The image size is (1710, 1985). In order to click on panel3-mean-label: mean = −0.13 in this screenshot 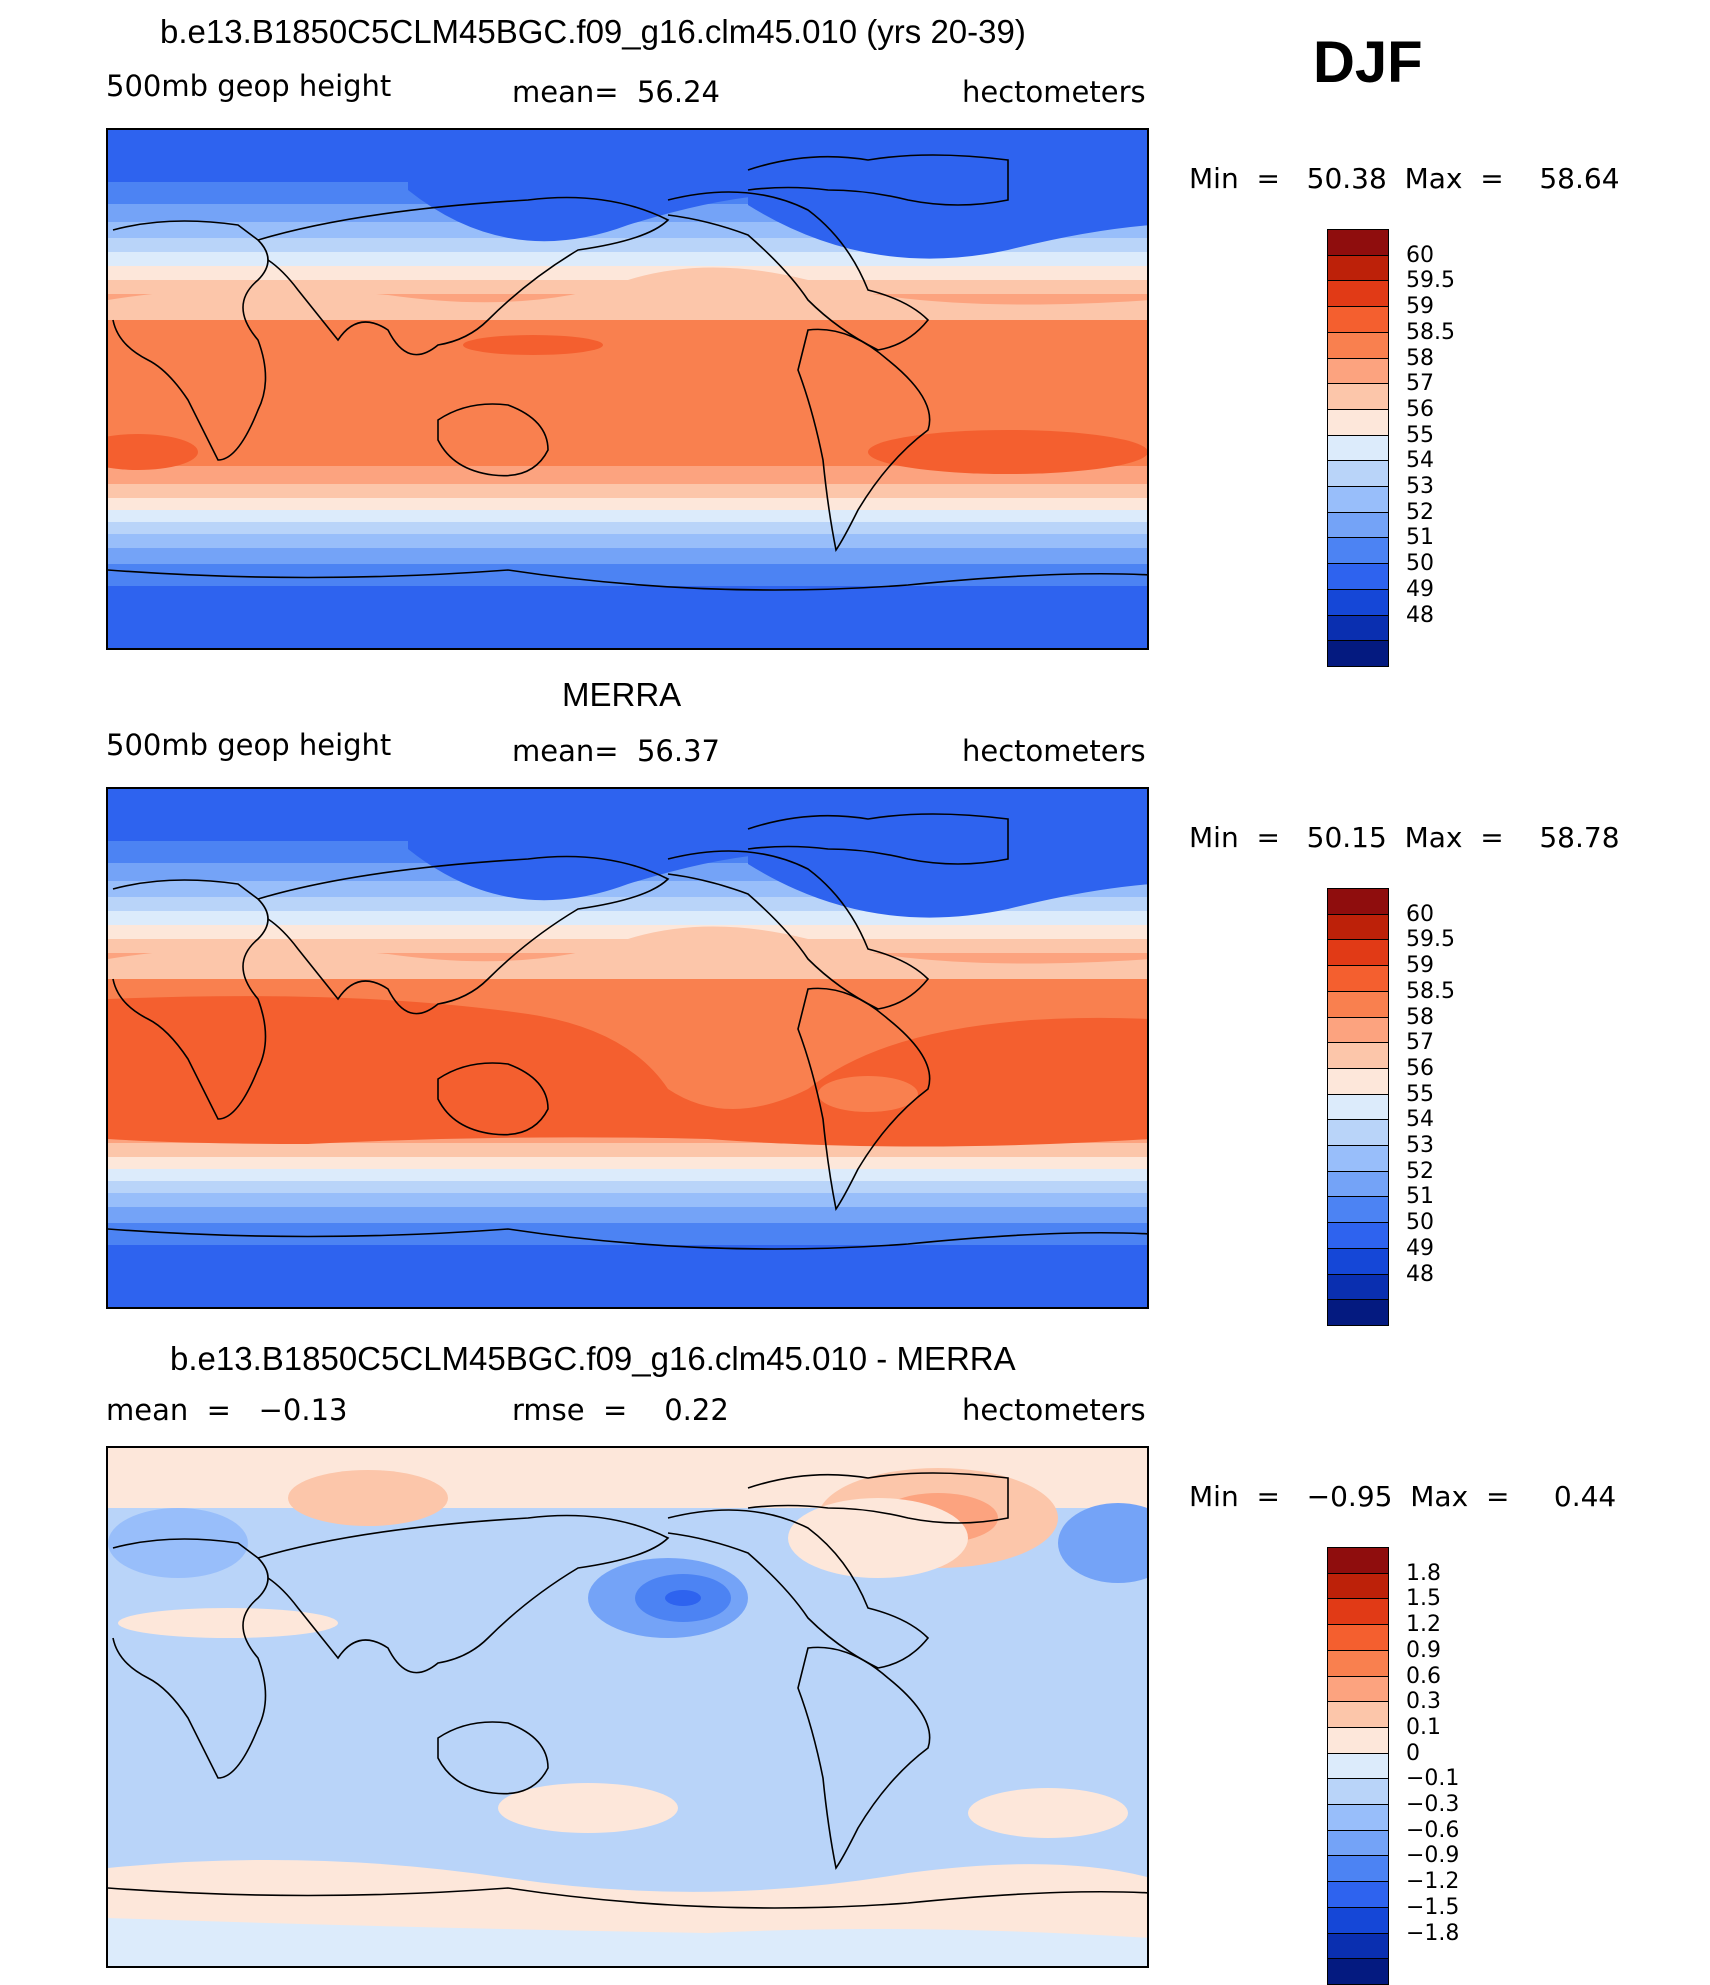, I will do `click(227, 1410)`.